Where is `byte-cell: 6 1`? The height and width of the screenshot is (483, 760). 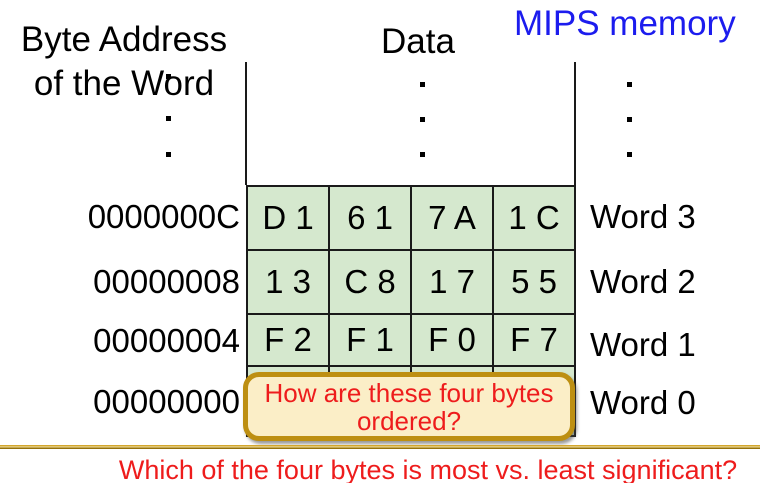
byte-cell: 6 1 is located at coordinates (370, 218).